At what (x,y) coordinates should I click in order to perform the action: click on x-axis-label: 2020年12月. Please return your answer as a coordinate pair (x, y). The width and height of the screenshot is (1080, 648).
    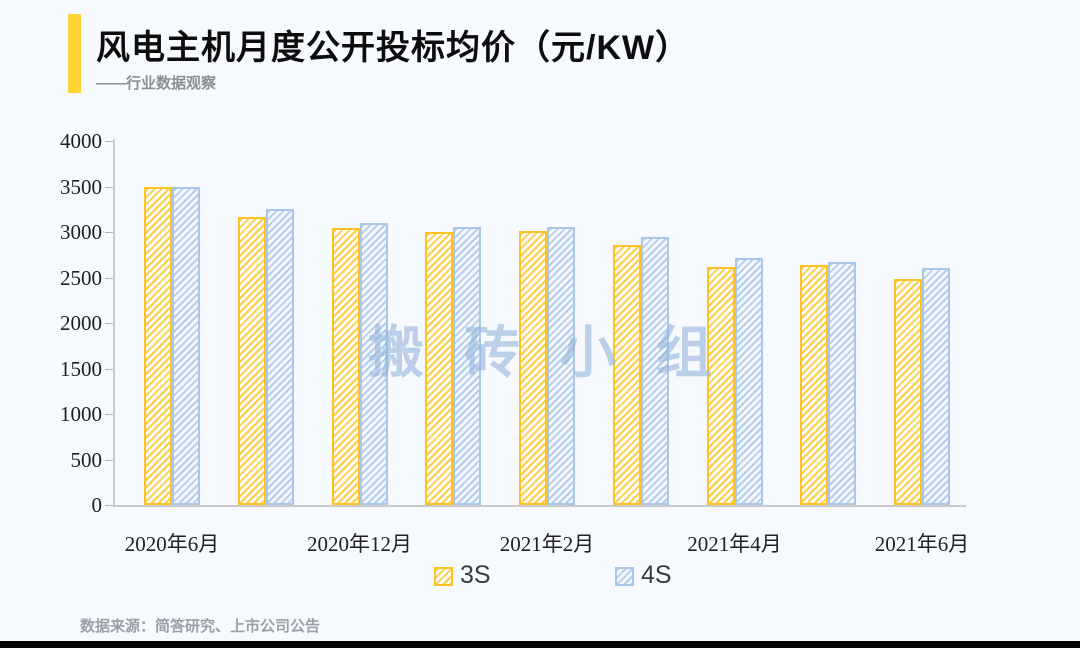
    Looking at the image, I should click on (359, 544).